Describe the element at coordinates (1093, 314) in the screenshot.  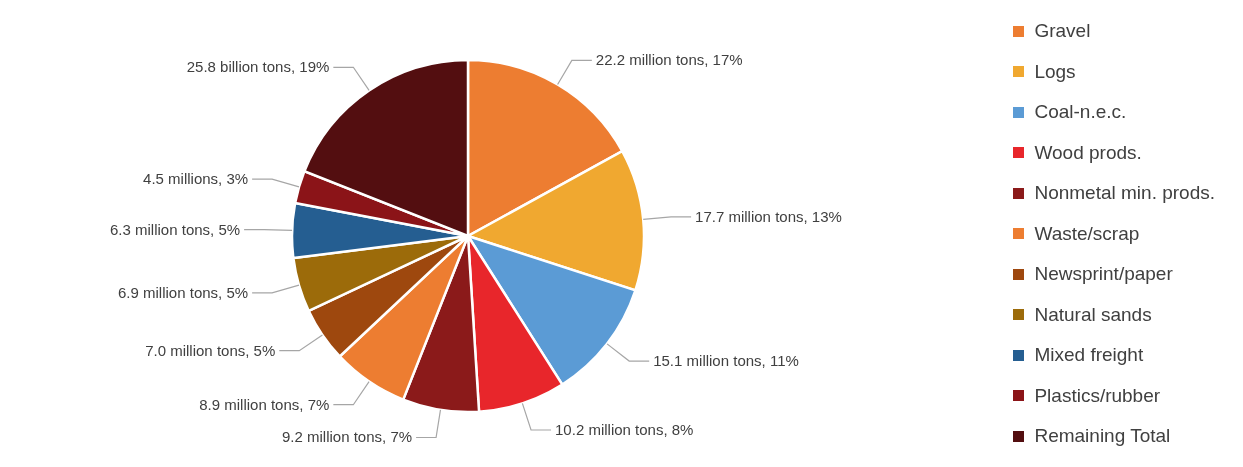
I see `legend-label: Natural sands` at that location.